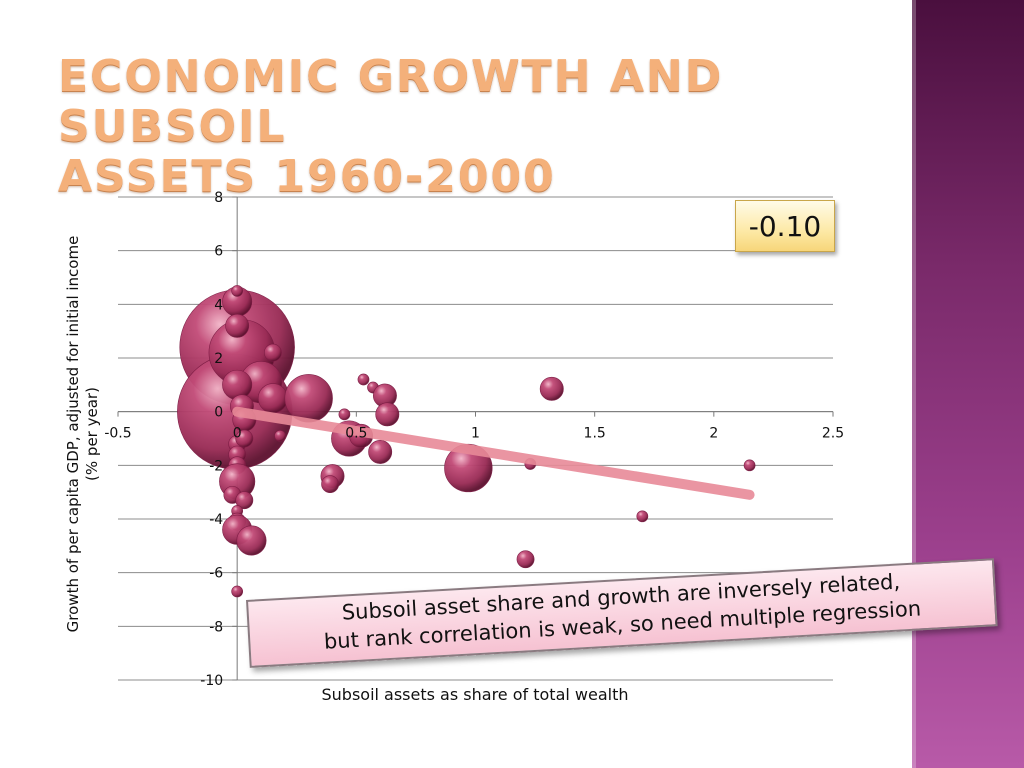 Image resolution: width=1024 pixels, height=768 pixels. I want to click on slide-title-line-1: Economic growth and subsoil, so click(391, 101).